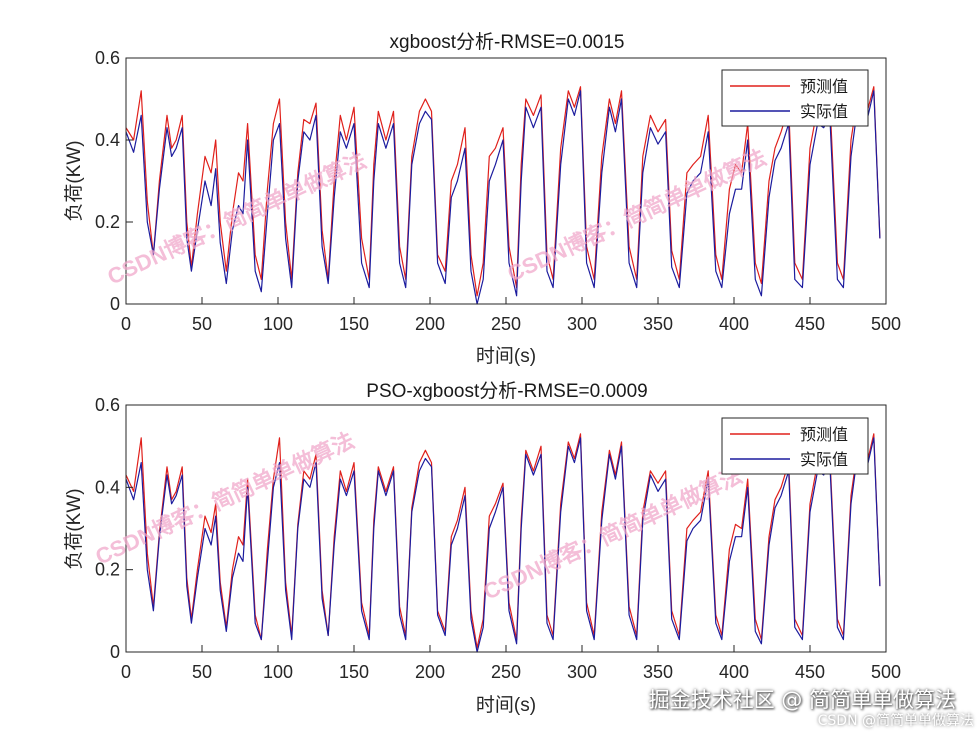 This screenshot has width=980, height=735. Describe the element at coordinates (237, 219) in the screenshot. I see `watermark-left: CSDN博客：简简单单做算法` at that location.